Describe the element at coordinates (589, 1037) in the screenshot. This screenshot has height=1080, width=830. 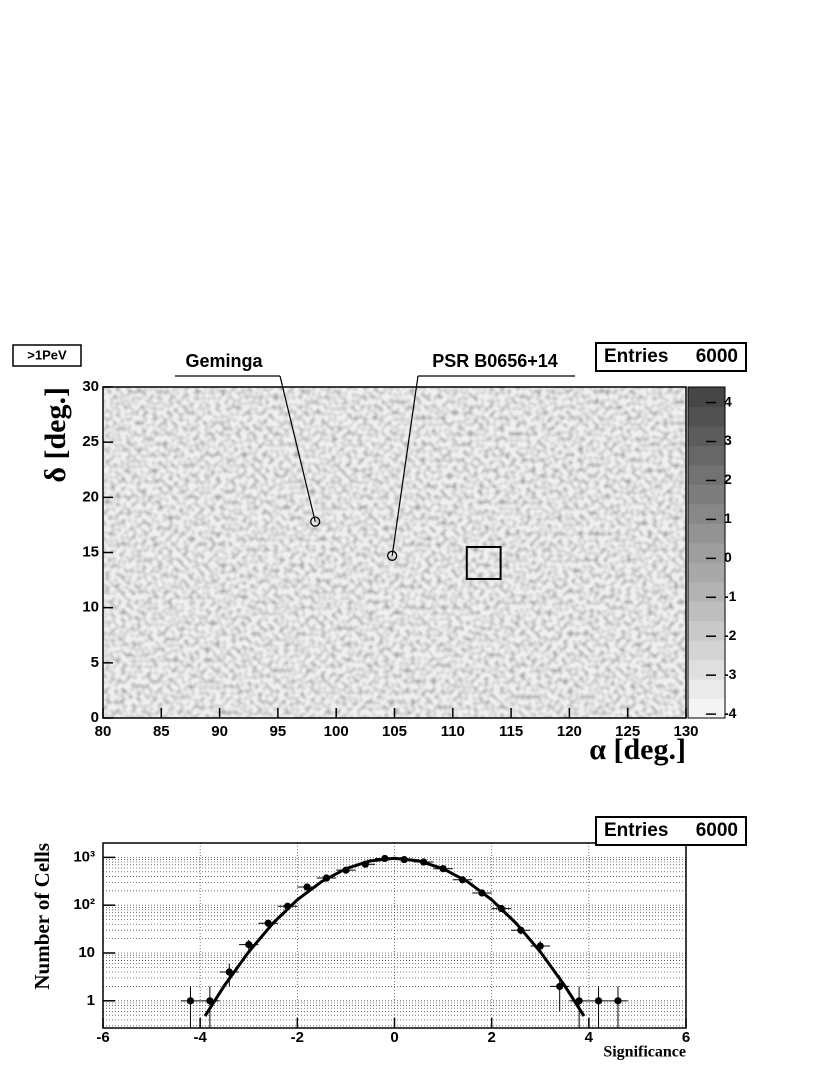
I see `x-tick-label: 4` at that location.